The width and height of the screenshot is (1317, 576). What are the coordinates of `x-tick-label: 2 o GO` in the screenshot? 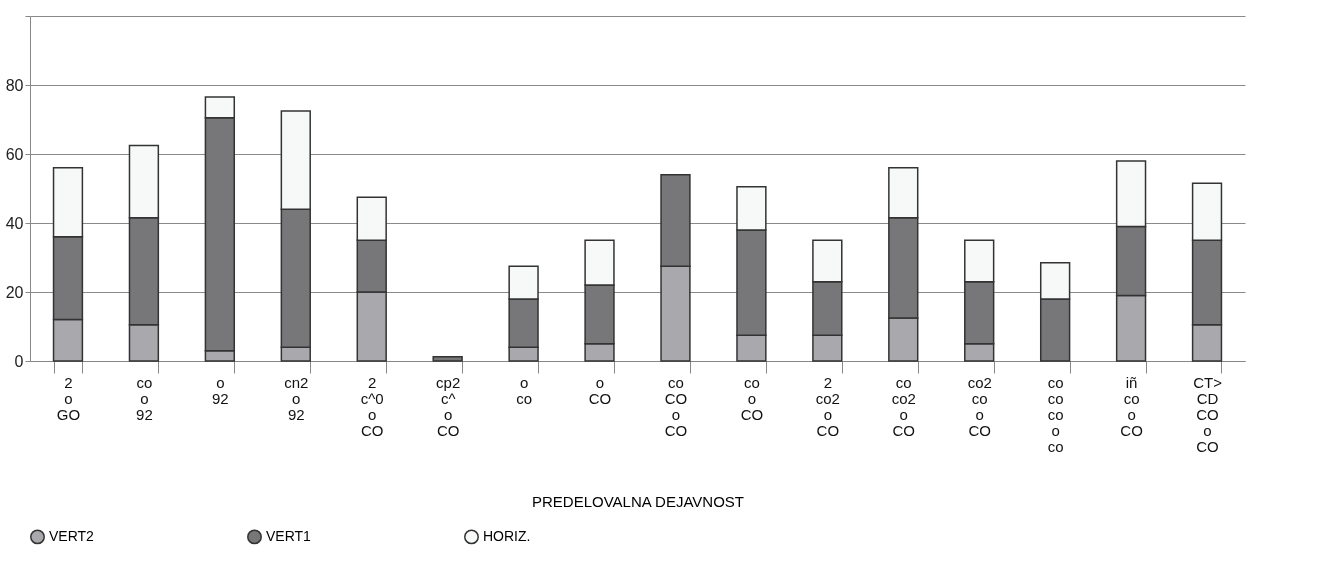 It's located at (68, 398).